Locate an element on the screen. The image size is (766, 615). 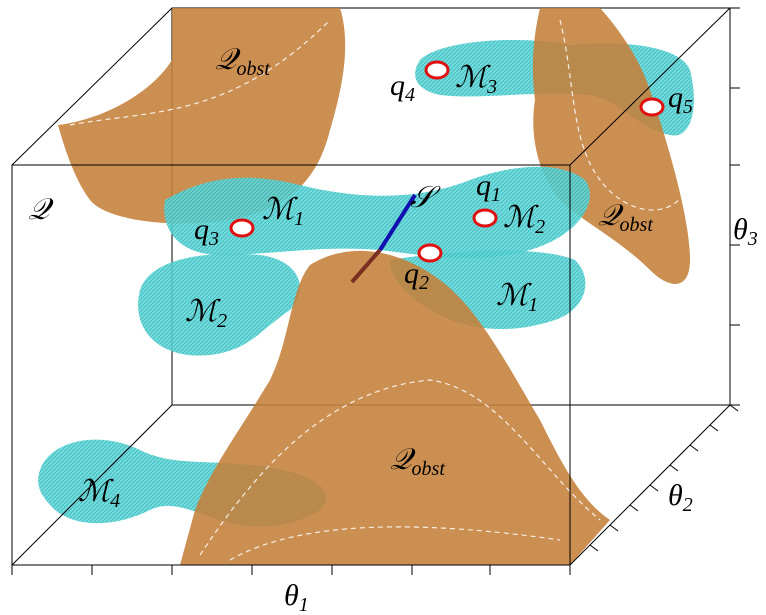
label: q4 is located at coordinates (402, 87).